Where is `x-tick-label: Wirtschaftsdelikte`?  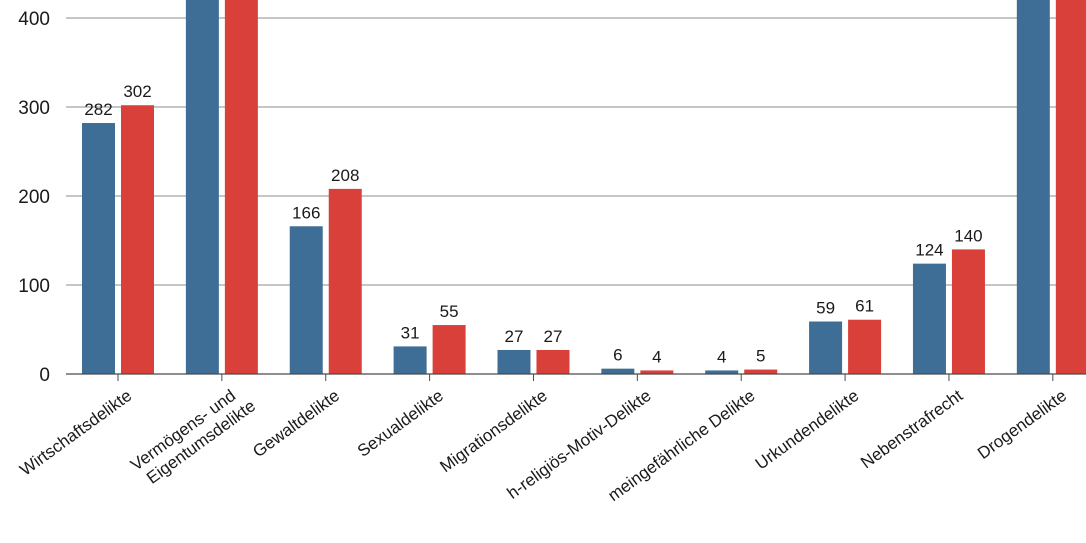 x-tick-label: Wirtschaftsdelikte is located at coordinates (75, 433).